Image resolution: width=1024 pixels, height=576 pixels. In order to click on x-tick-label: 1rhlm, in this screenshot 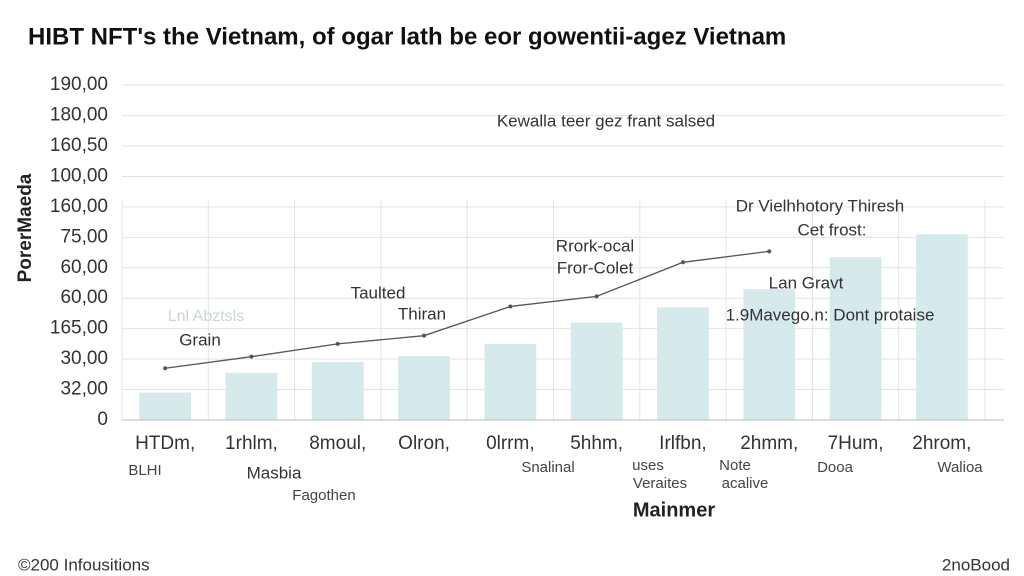, I will do `click(251, 443)`.